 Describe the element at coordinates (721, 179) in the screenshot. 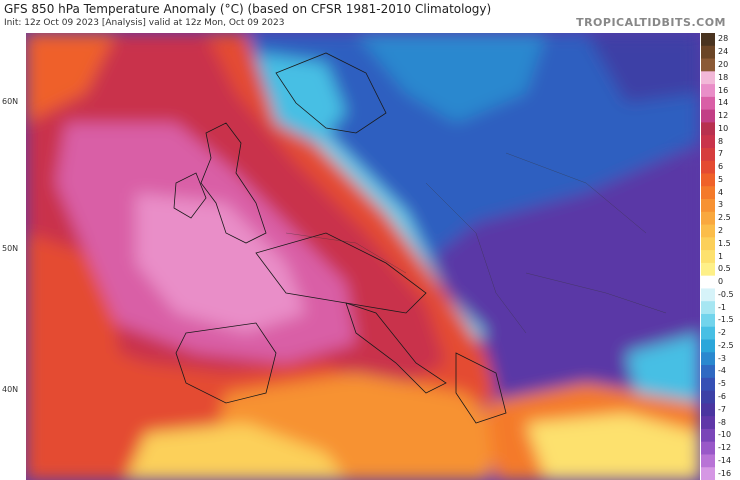

I see `colorbar-tick-label: 5` at that location.